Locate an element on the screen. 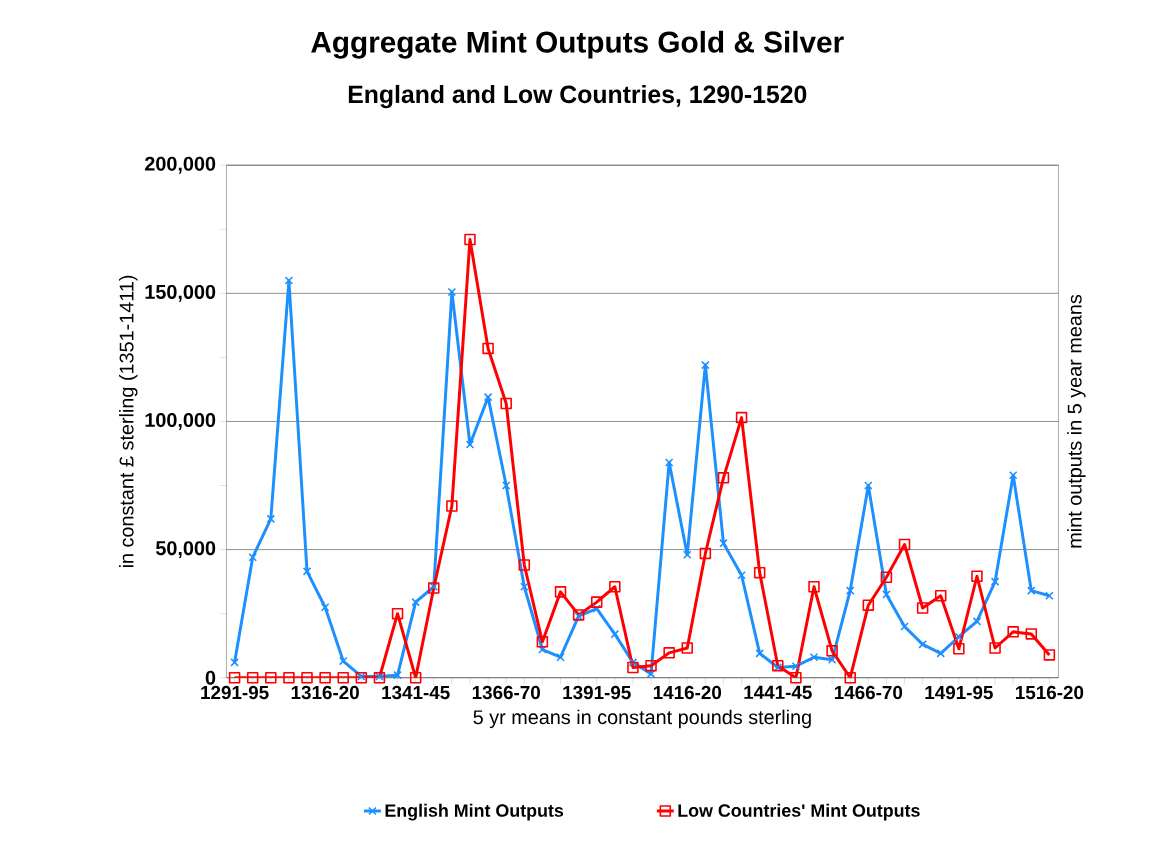 The width and height of the screenshot is (1149, 860). legend-label: Low Countries' Mint Outputs is located at coordinates (799, 812).